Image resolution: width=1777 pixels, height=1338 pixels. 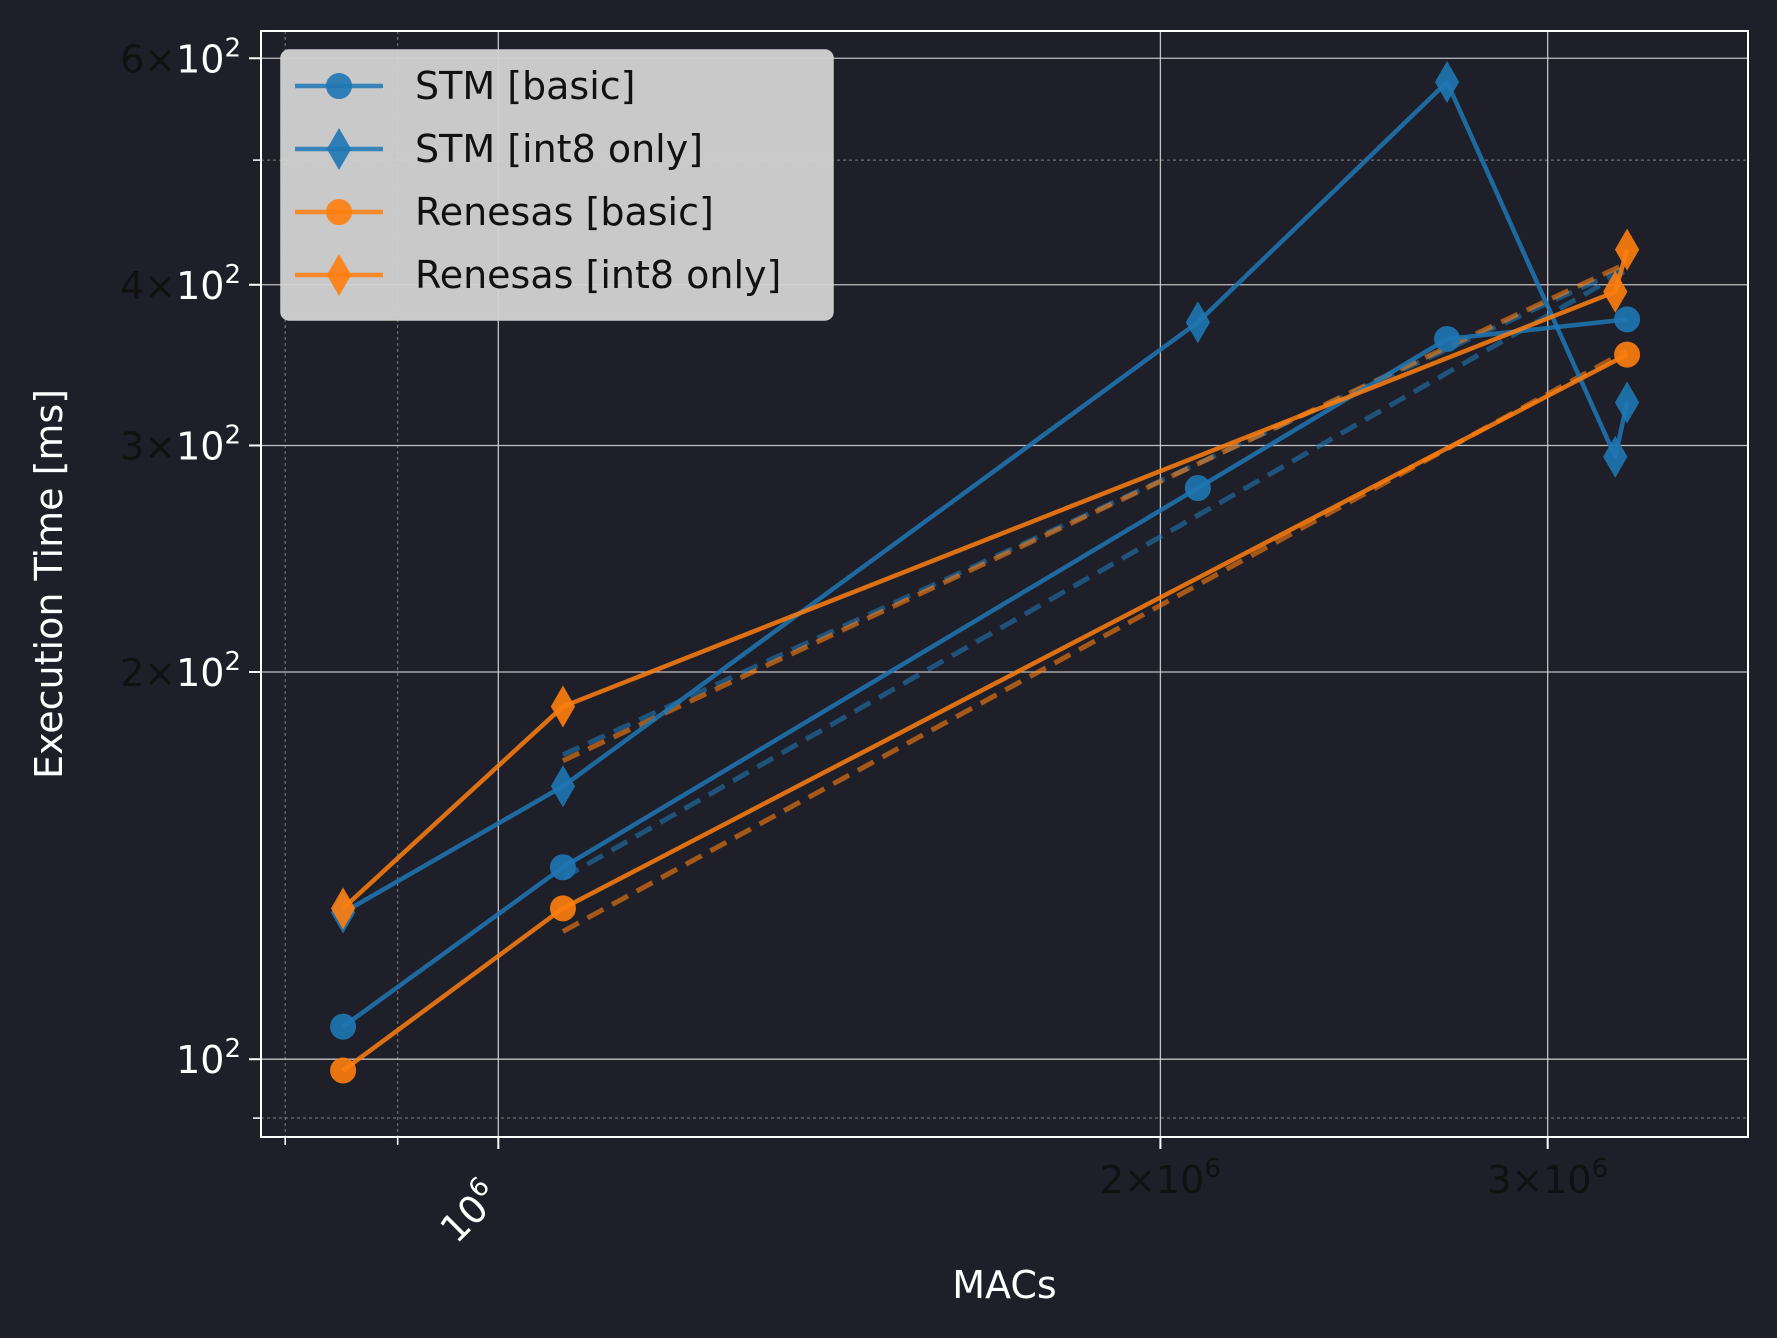 What do you see at coordinates (564, 212) in the screenshot?
I see `legend-label: Renesas [basic]` at bounding box center [564, 212].